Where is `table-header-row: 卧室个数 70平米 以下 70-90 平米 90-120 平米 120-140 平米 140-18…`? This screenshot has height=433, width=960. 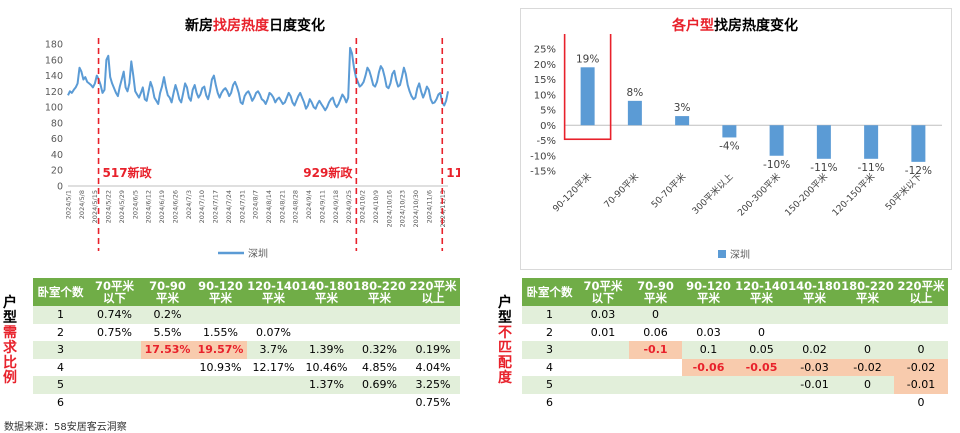 table-header-row: 卧室个数 70平米 以下 70-90 平米 90-120 平米 120-140 平米 140-18… is located at coordinates (735, 292).